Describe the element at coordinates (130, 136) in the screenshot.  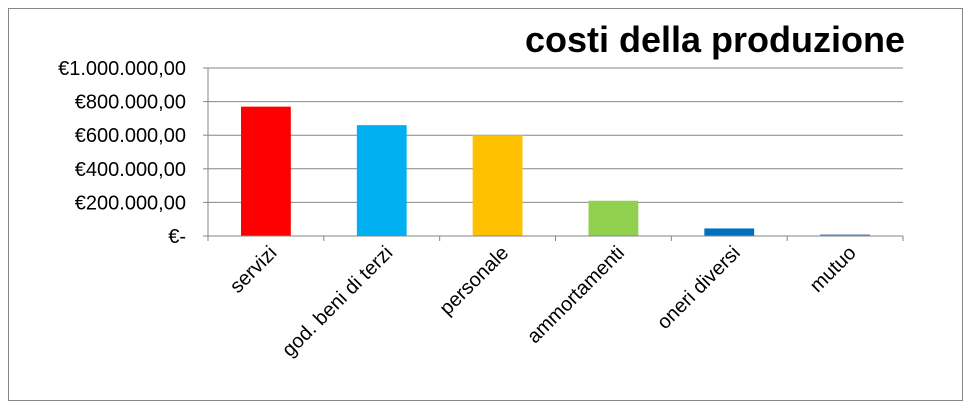
I see `y-tick-label: €600.000,00` at that location.